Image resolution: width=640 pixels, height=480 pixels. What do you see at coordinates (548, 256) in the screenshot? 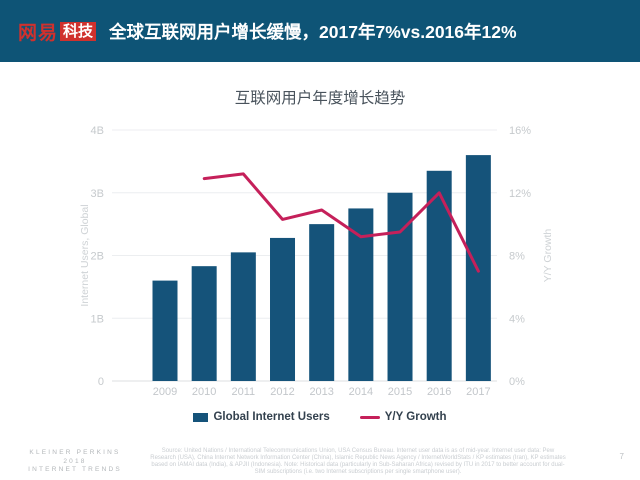
I see `right-axis-title: Y/Y Growth` at bounding box center [548, 256].